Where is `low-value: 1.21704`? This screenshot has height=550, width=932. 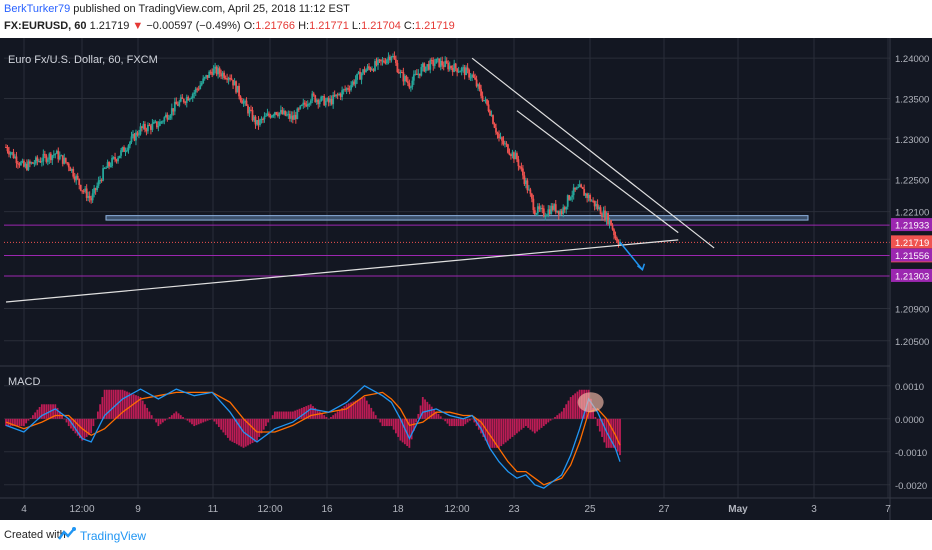 low-value: 1.21704 is located at coordinates (381, 26).